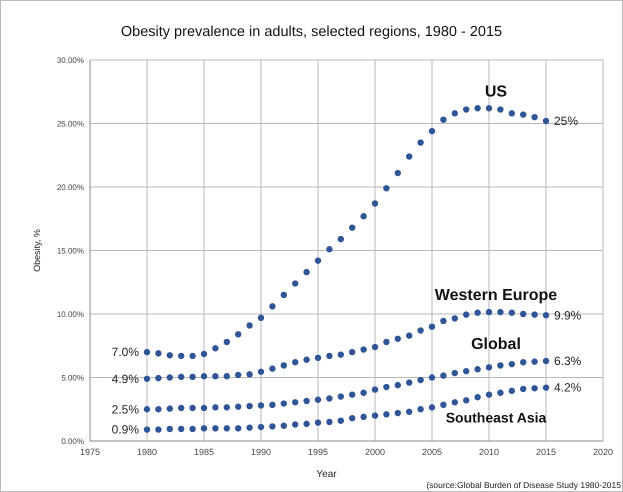 The width and height of the screenshot is (623, 492). I want to click on y-tick-label: 0.00%, so click(72, 441).